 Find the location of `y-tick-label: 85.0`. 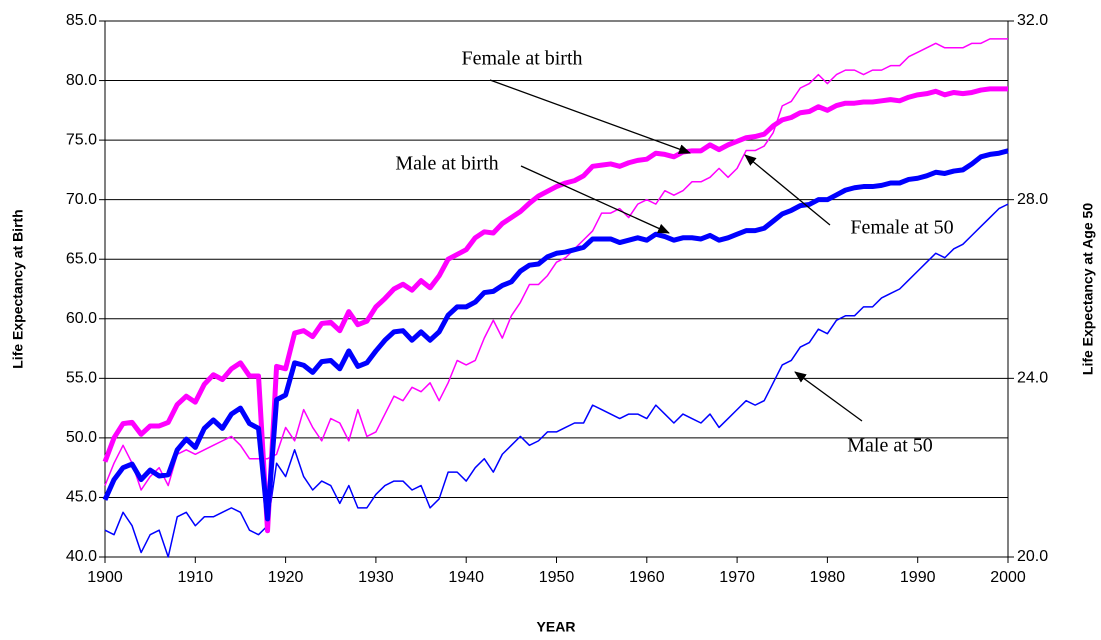

y-tick-label: 85.0 is located at coordinates (81, 20).